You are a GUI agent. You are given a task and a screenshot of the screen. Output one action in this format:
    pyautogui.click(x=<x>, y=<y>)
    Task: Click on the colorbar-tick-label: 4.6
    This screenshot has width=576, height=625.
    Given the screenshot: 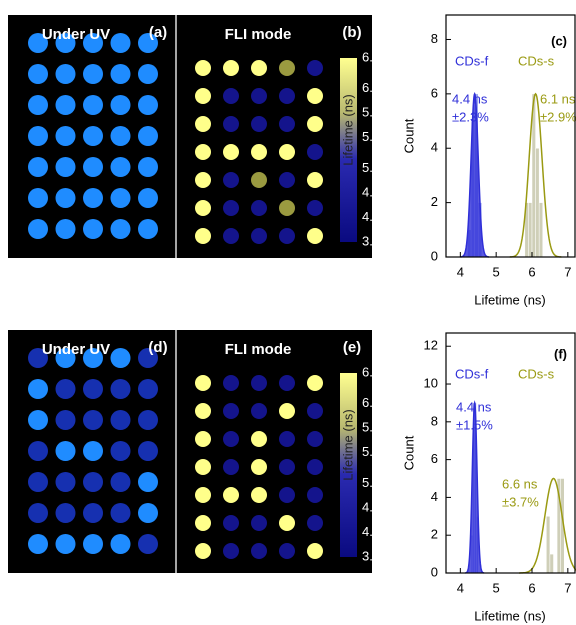 What is the action you would take?
    pyautogui.click(x=371, y=191)
    